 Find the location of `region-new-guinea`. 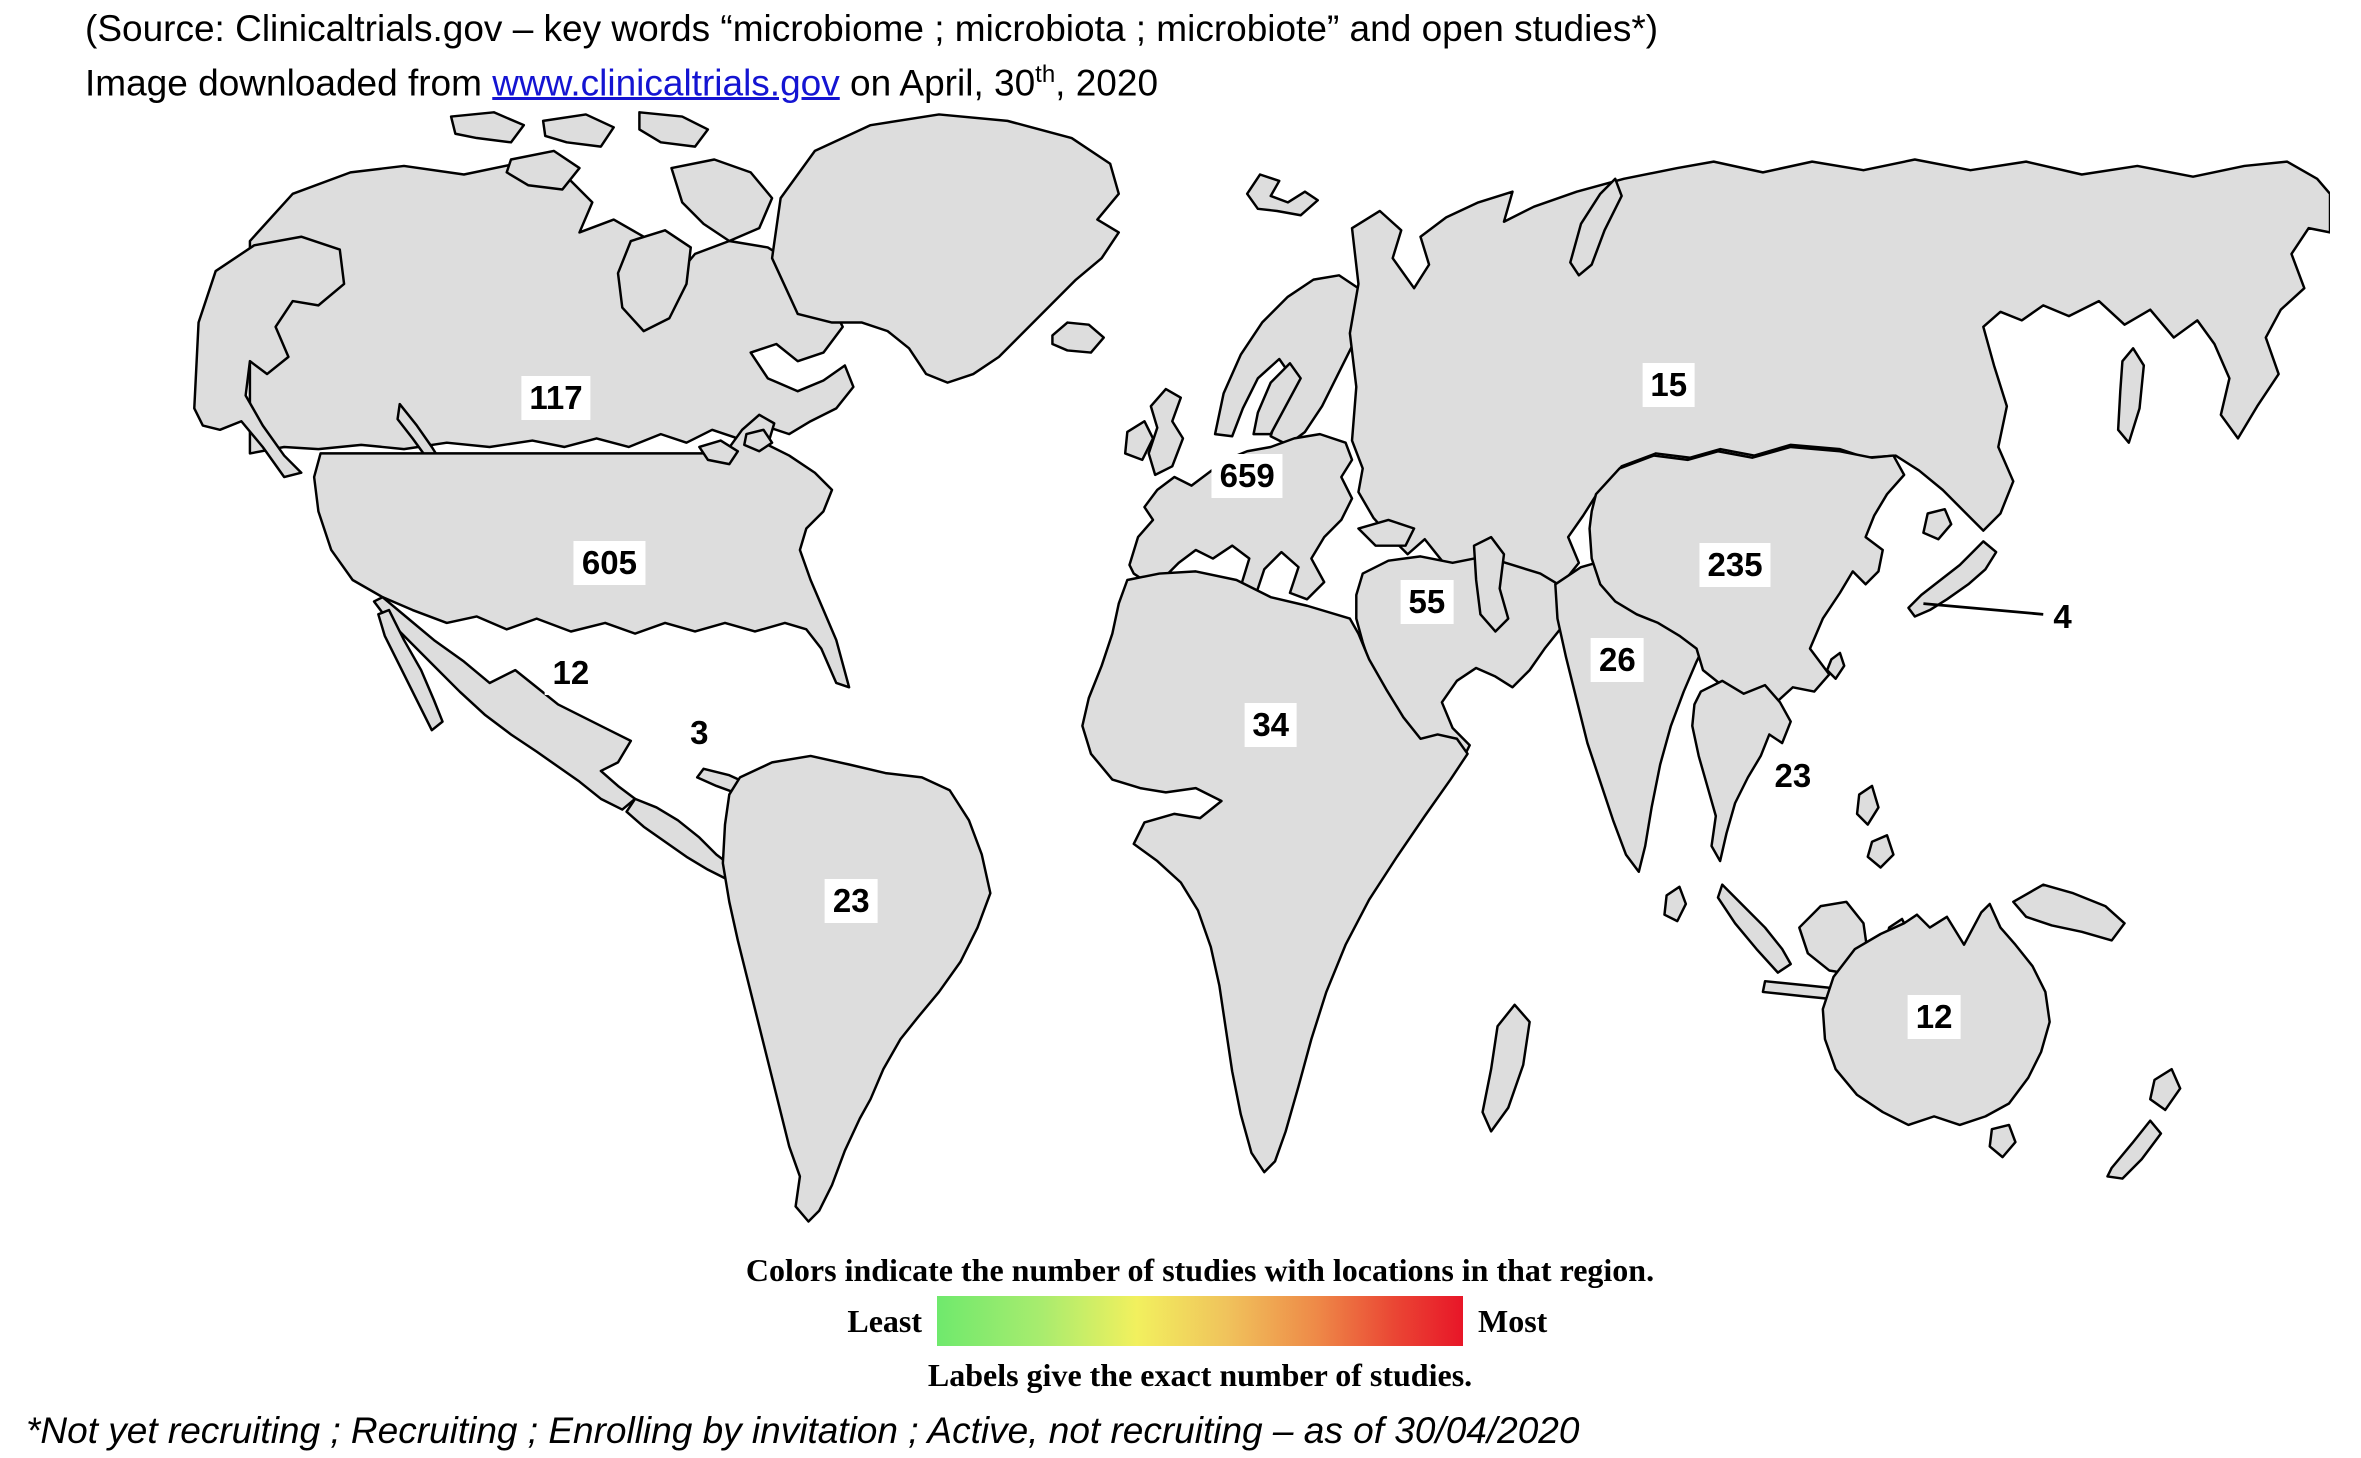

region-new-guinea is located at coordinates (2069, 912).